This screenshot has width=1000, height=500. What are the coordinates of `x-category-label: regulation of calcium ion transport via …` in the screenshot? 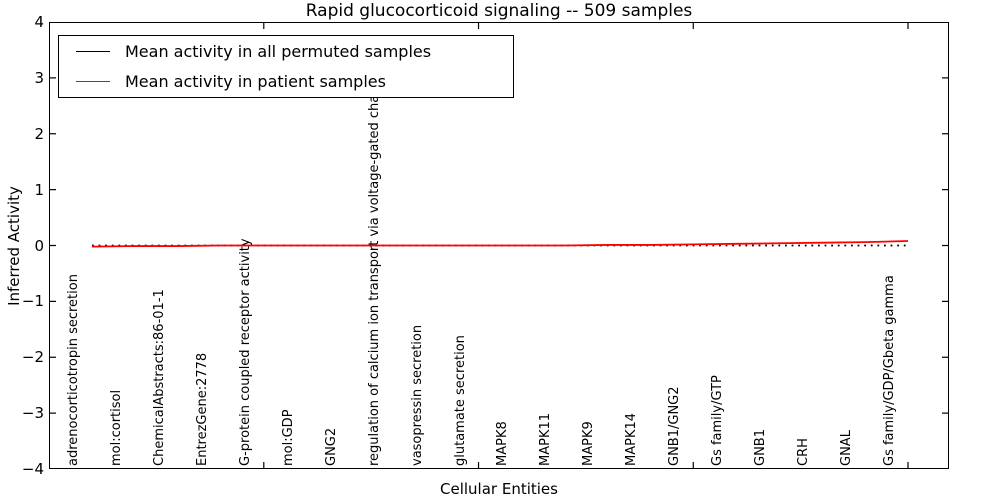 It's located at (374, 276).